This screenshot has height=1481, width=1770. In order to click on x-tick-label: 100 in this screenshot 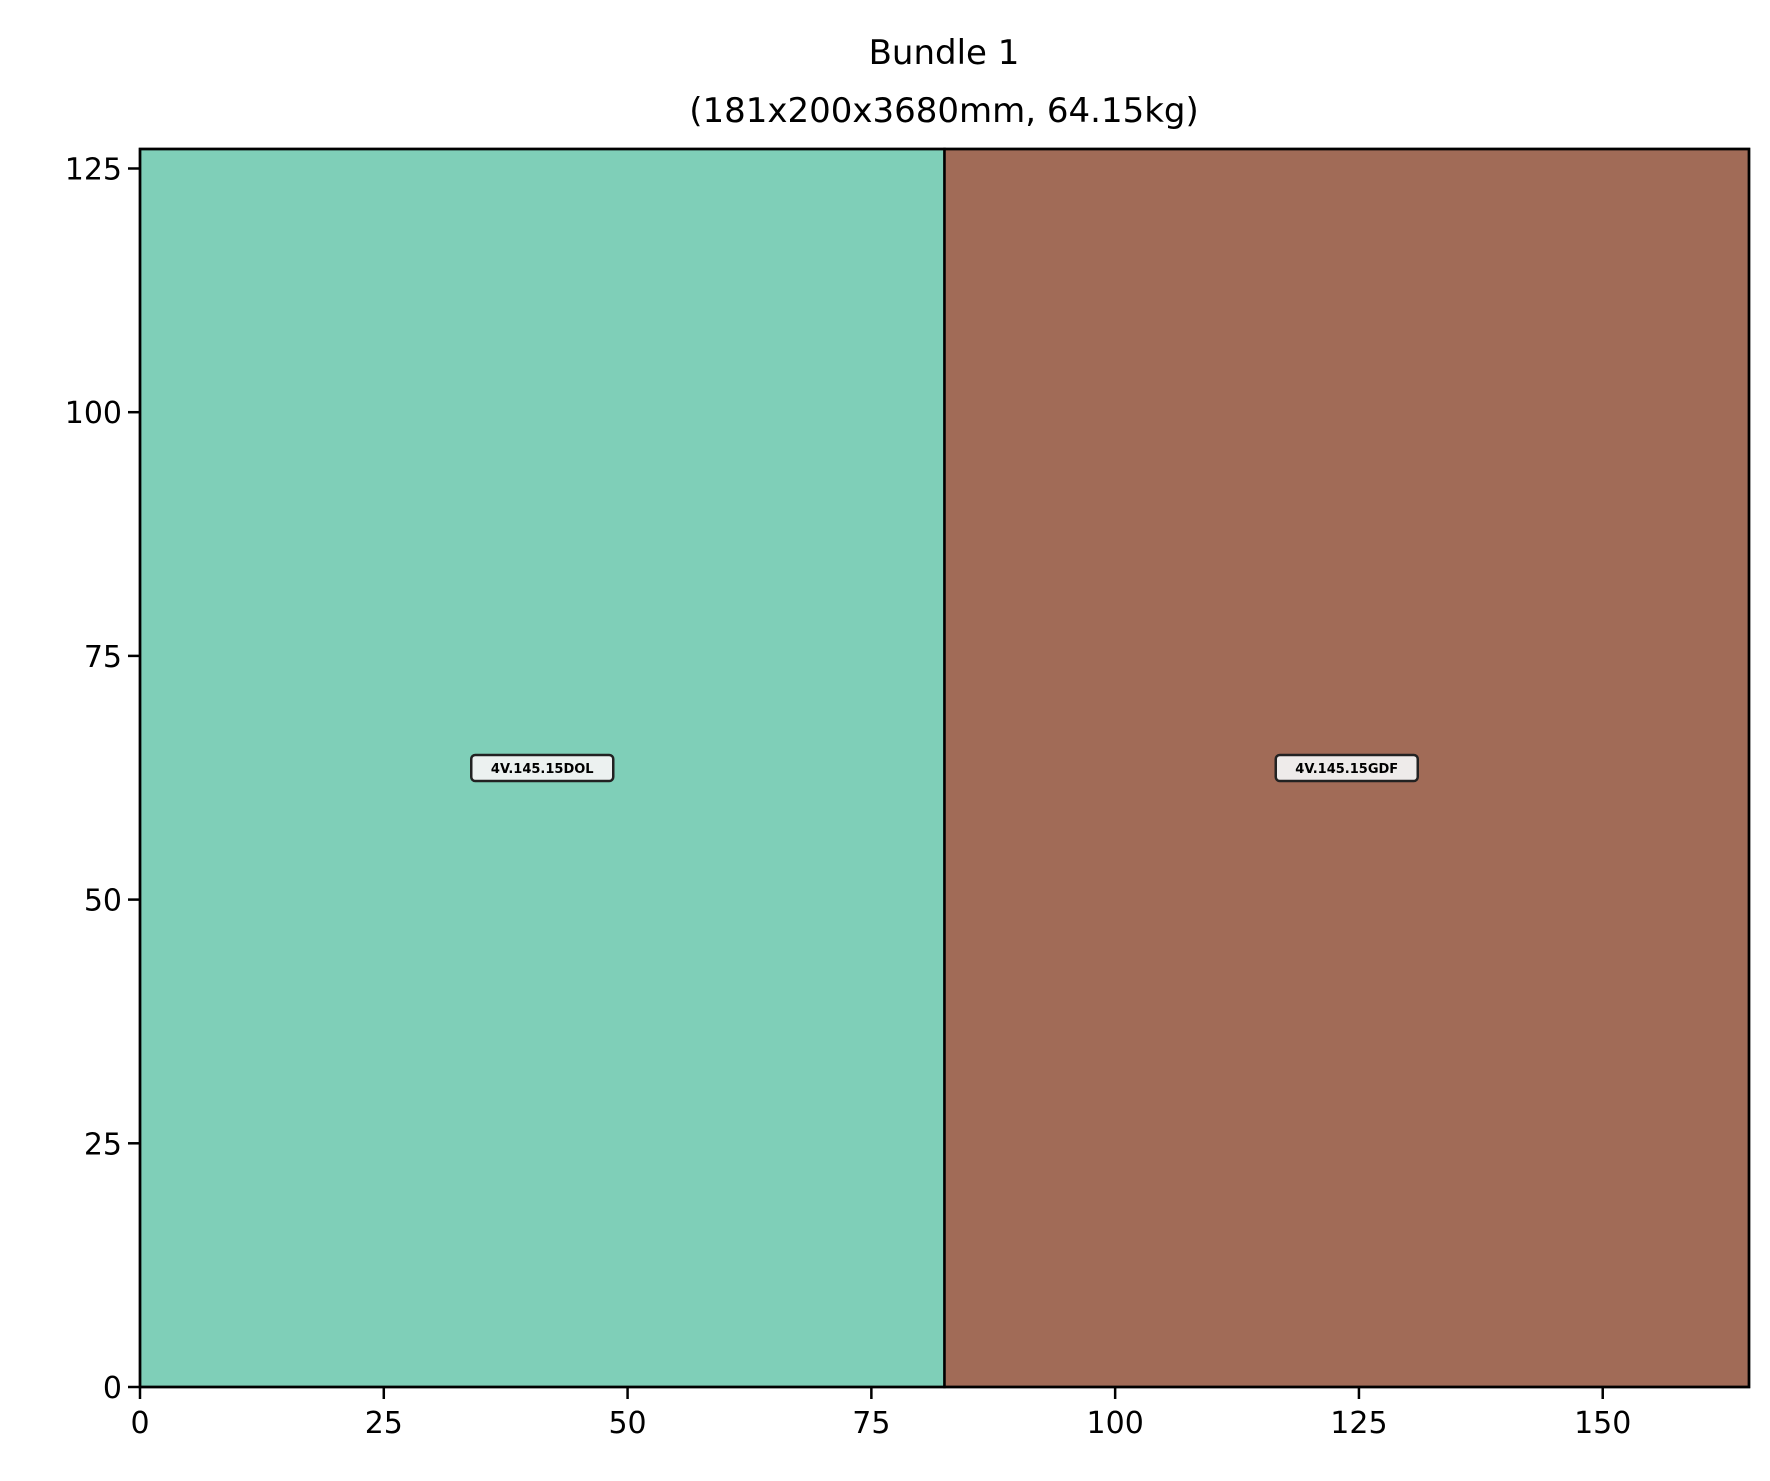, I will do `click(1115, 1423)`.